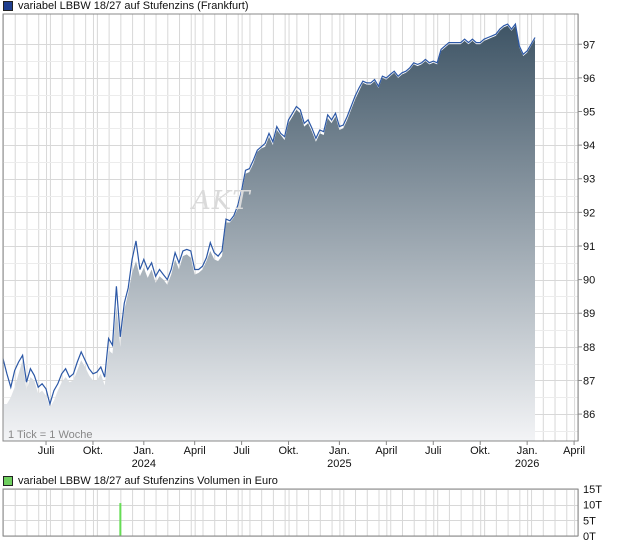 This screenshot has height=546, width=620. I want to click on price-x-tick-label: 2026, so click(527, 464).